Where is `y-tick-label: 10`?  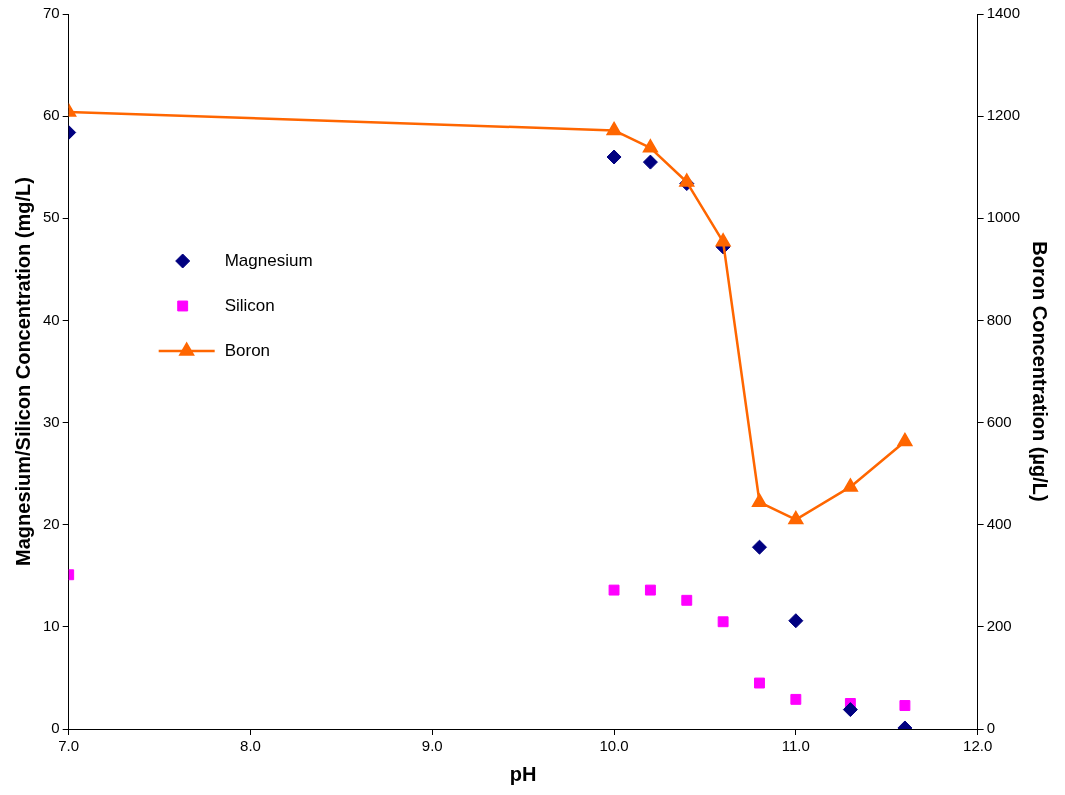 y-tick-label: 10 is located at coordinates (51, 625).